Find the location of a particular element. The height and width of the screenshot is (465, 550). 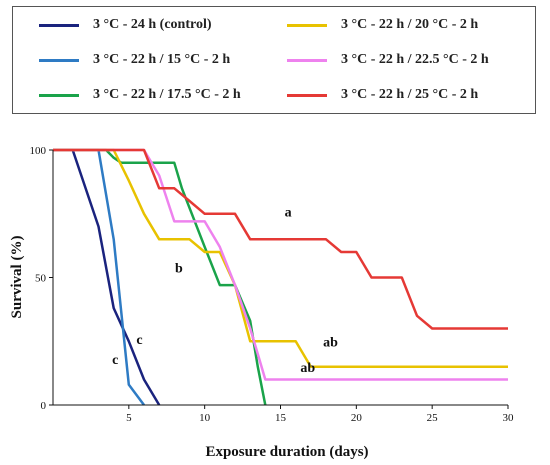

annotation-label-5: c is located at coordinates (115, 360).